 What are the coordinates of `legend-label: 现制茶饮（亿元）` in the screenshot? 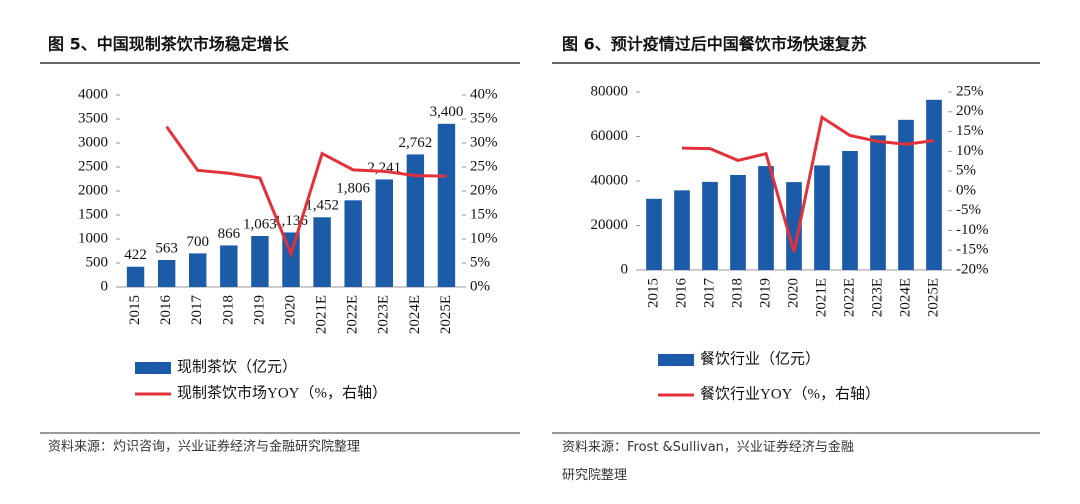 It's located at (237, 366).